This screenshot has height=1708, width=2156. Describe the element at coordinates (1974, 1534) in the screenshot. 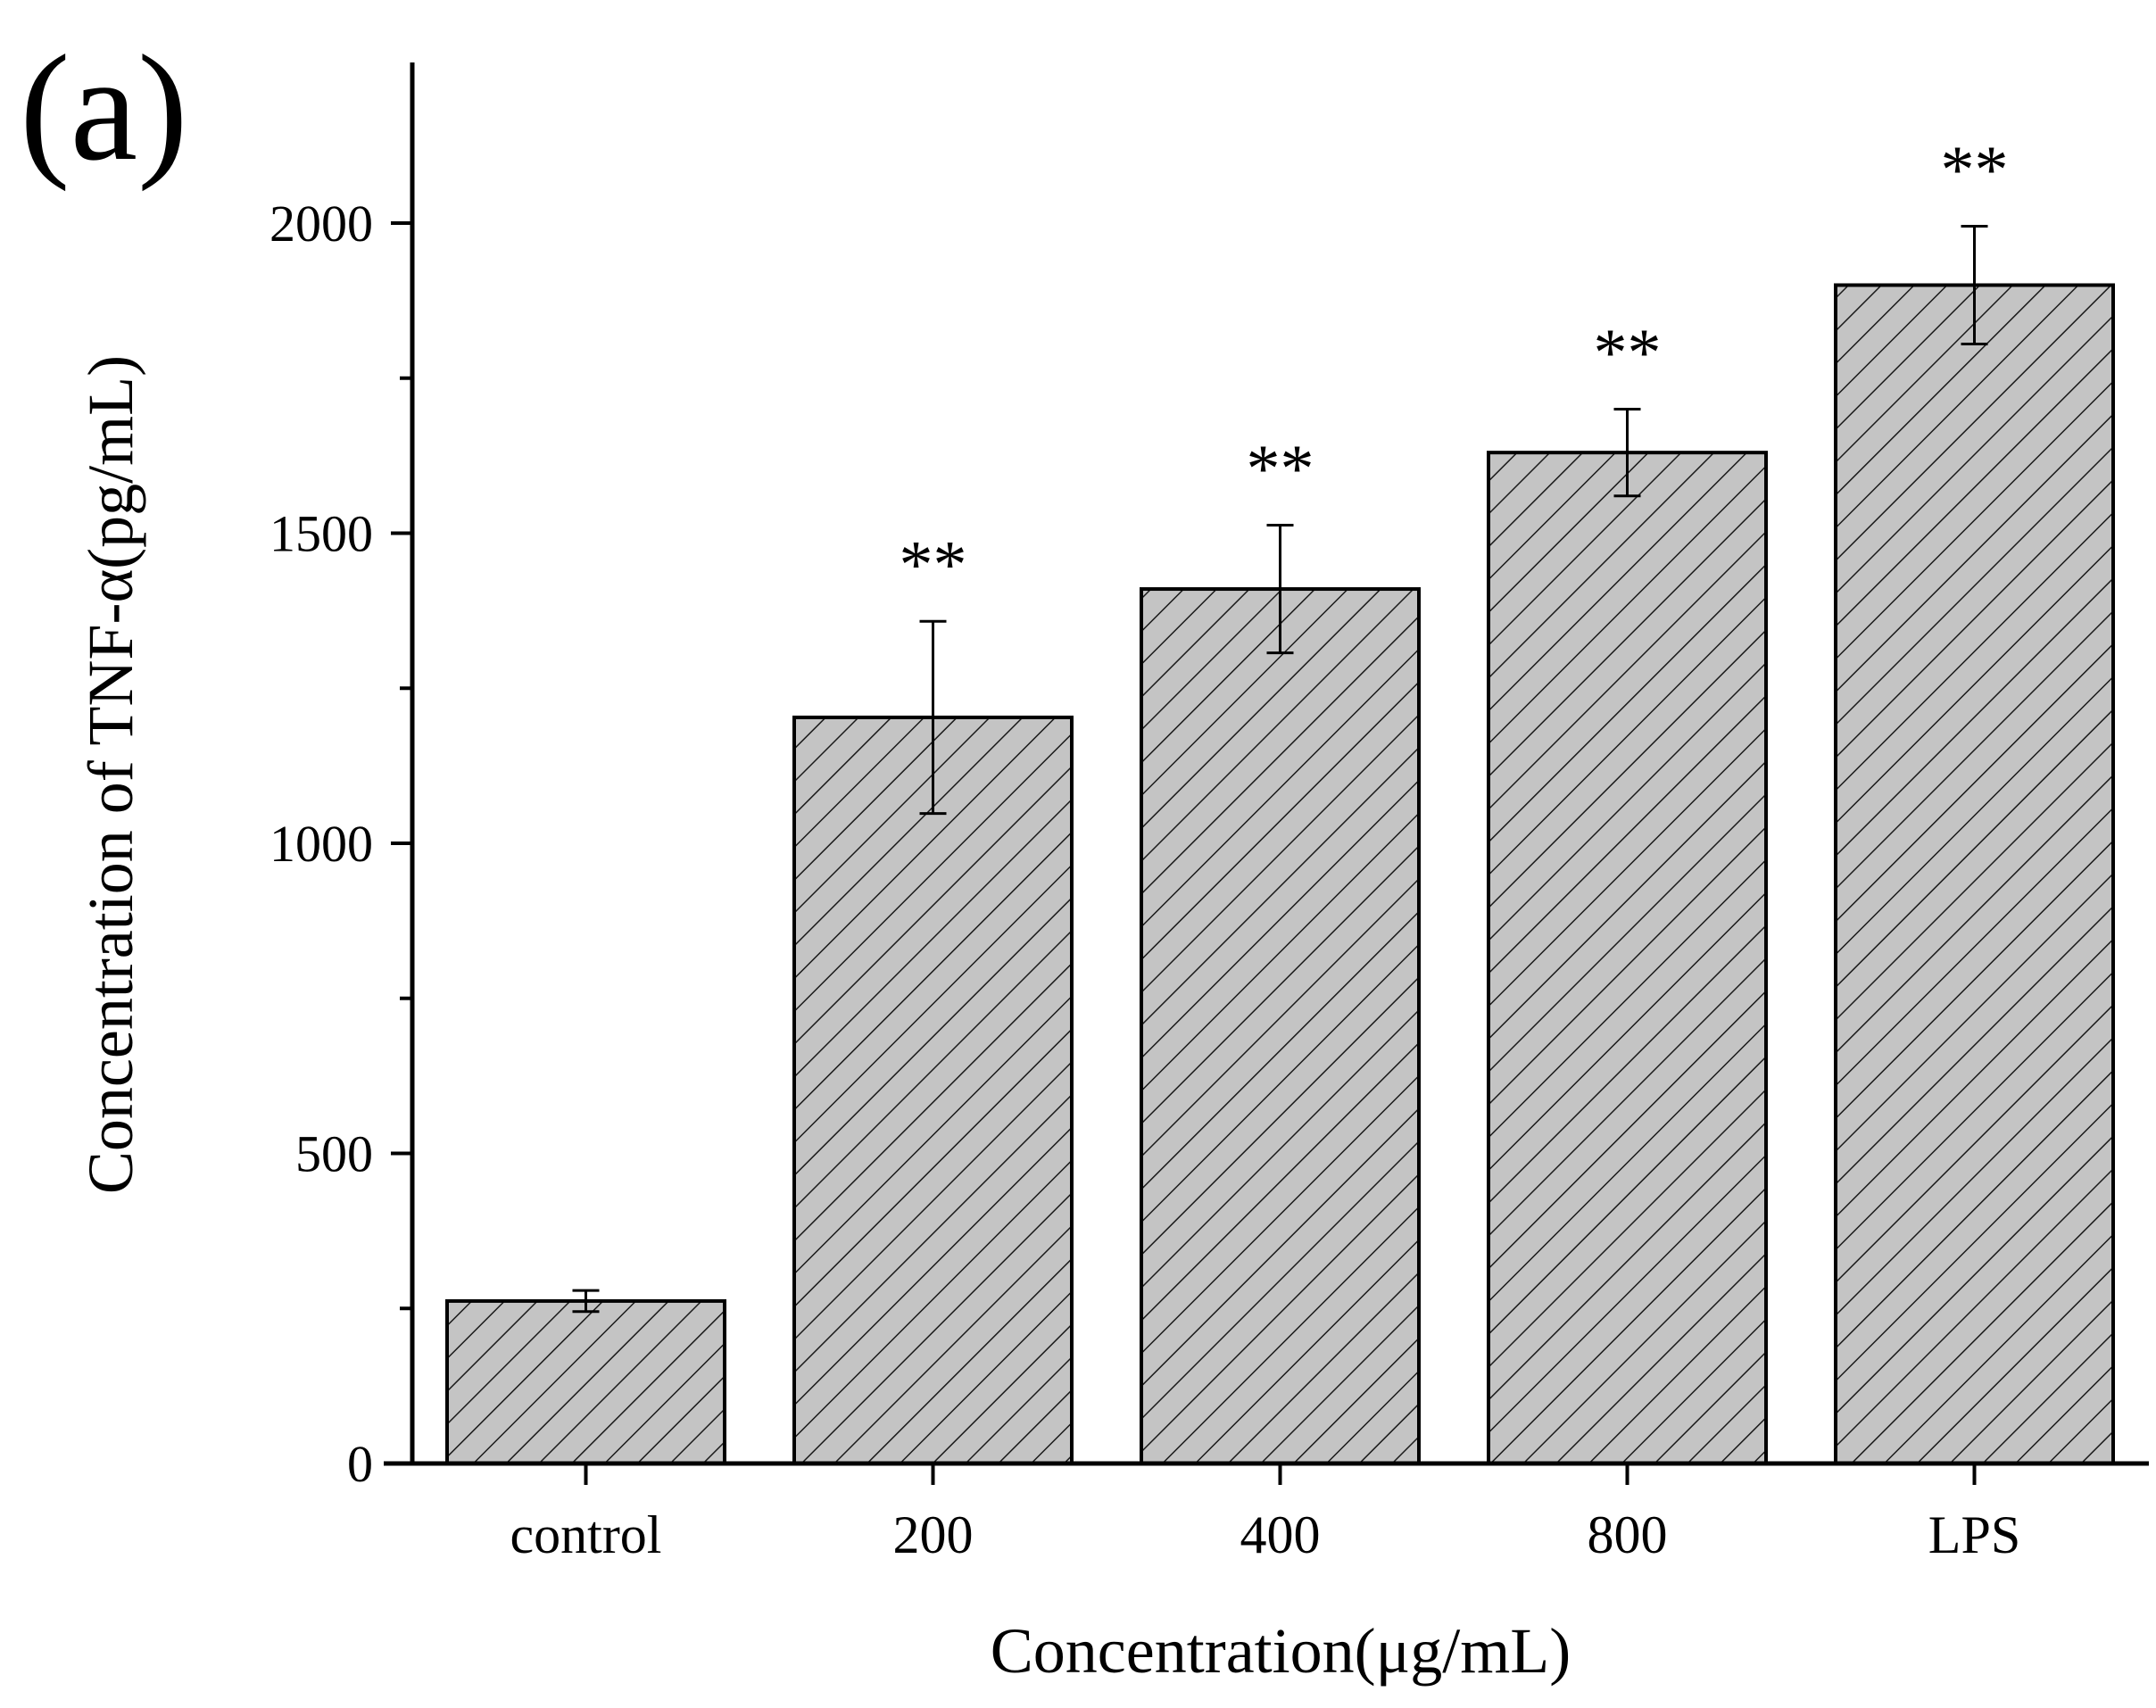

I see `x-tick-label: LPS` at that location.